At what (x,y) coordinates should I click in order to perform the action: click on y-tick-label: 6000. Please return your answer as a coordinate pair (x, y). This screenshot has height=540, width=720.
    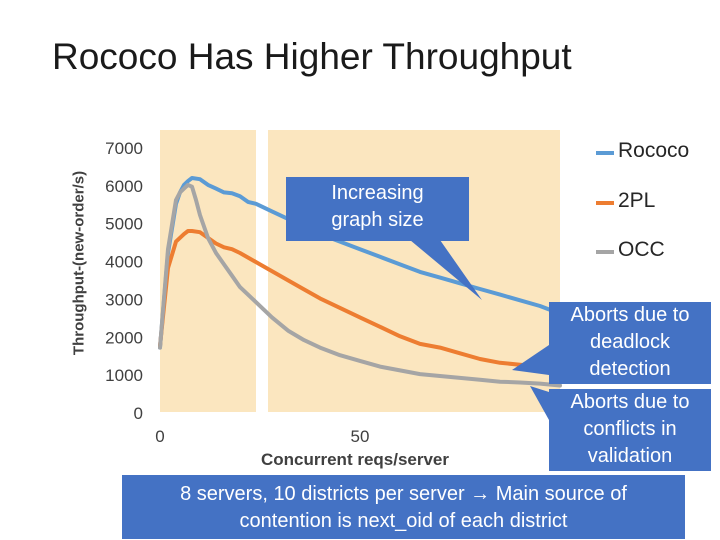
    Looking at the image, I should click on (124, 186).